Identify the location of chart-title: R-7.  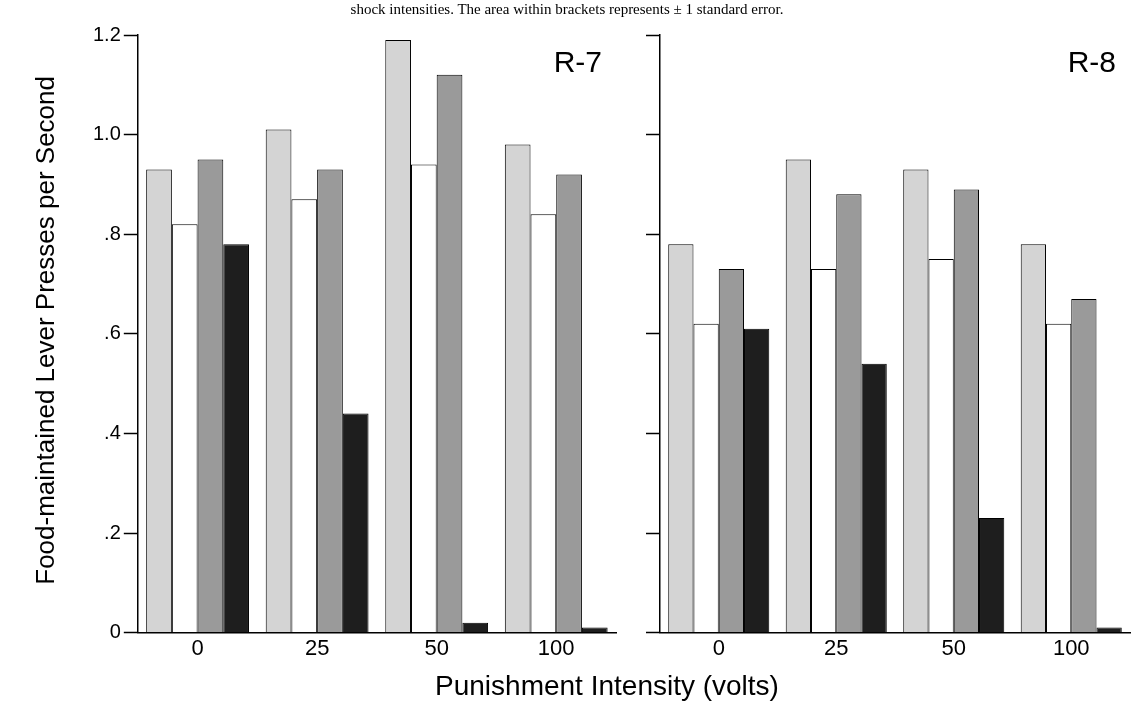
(577, 62).